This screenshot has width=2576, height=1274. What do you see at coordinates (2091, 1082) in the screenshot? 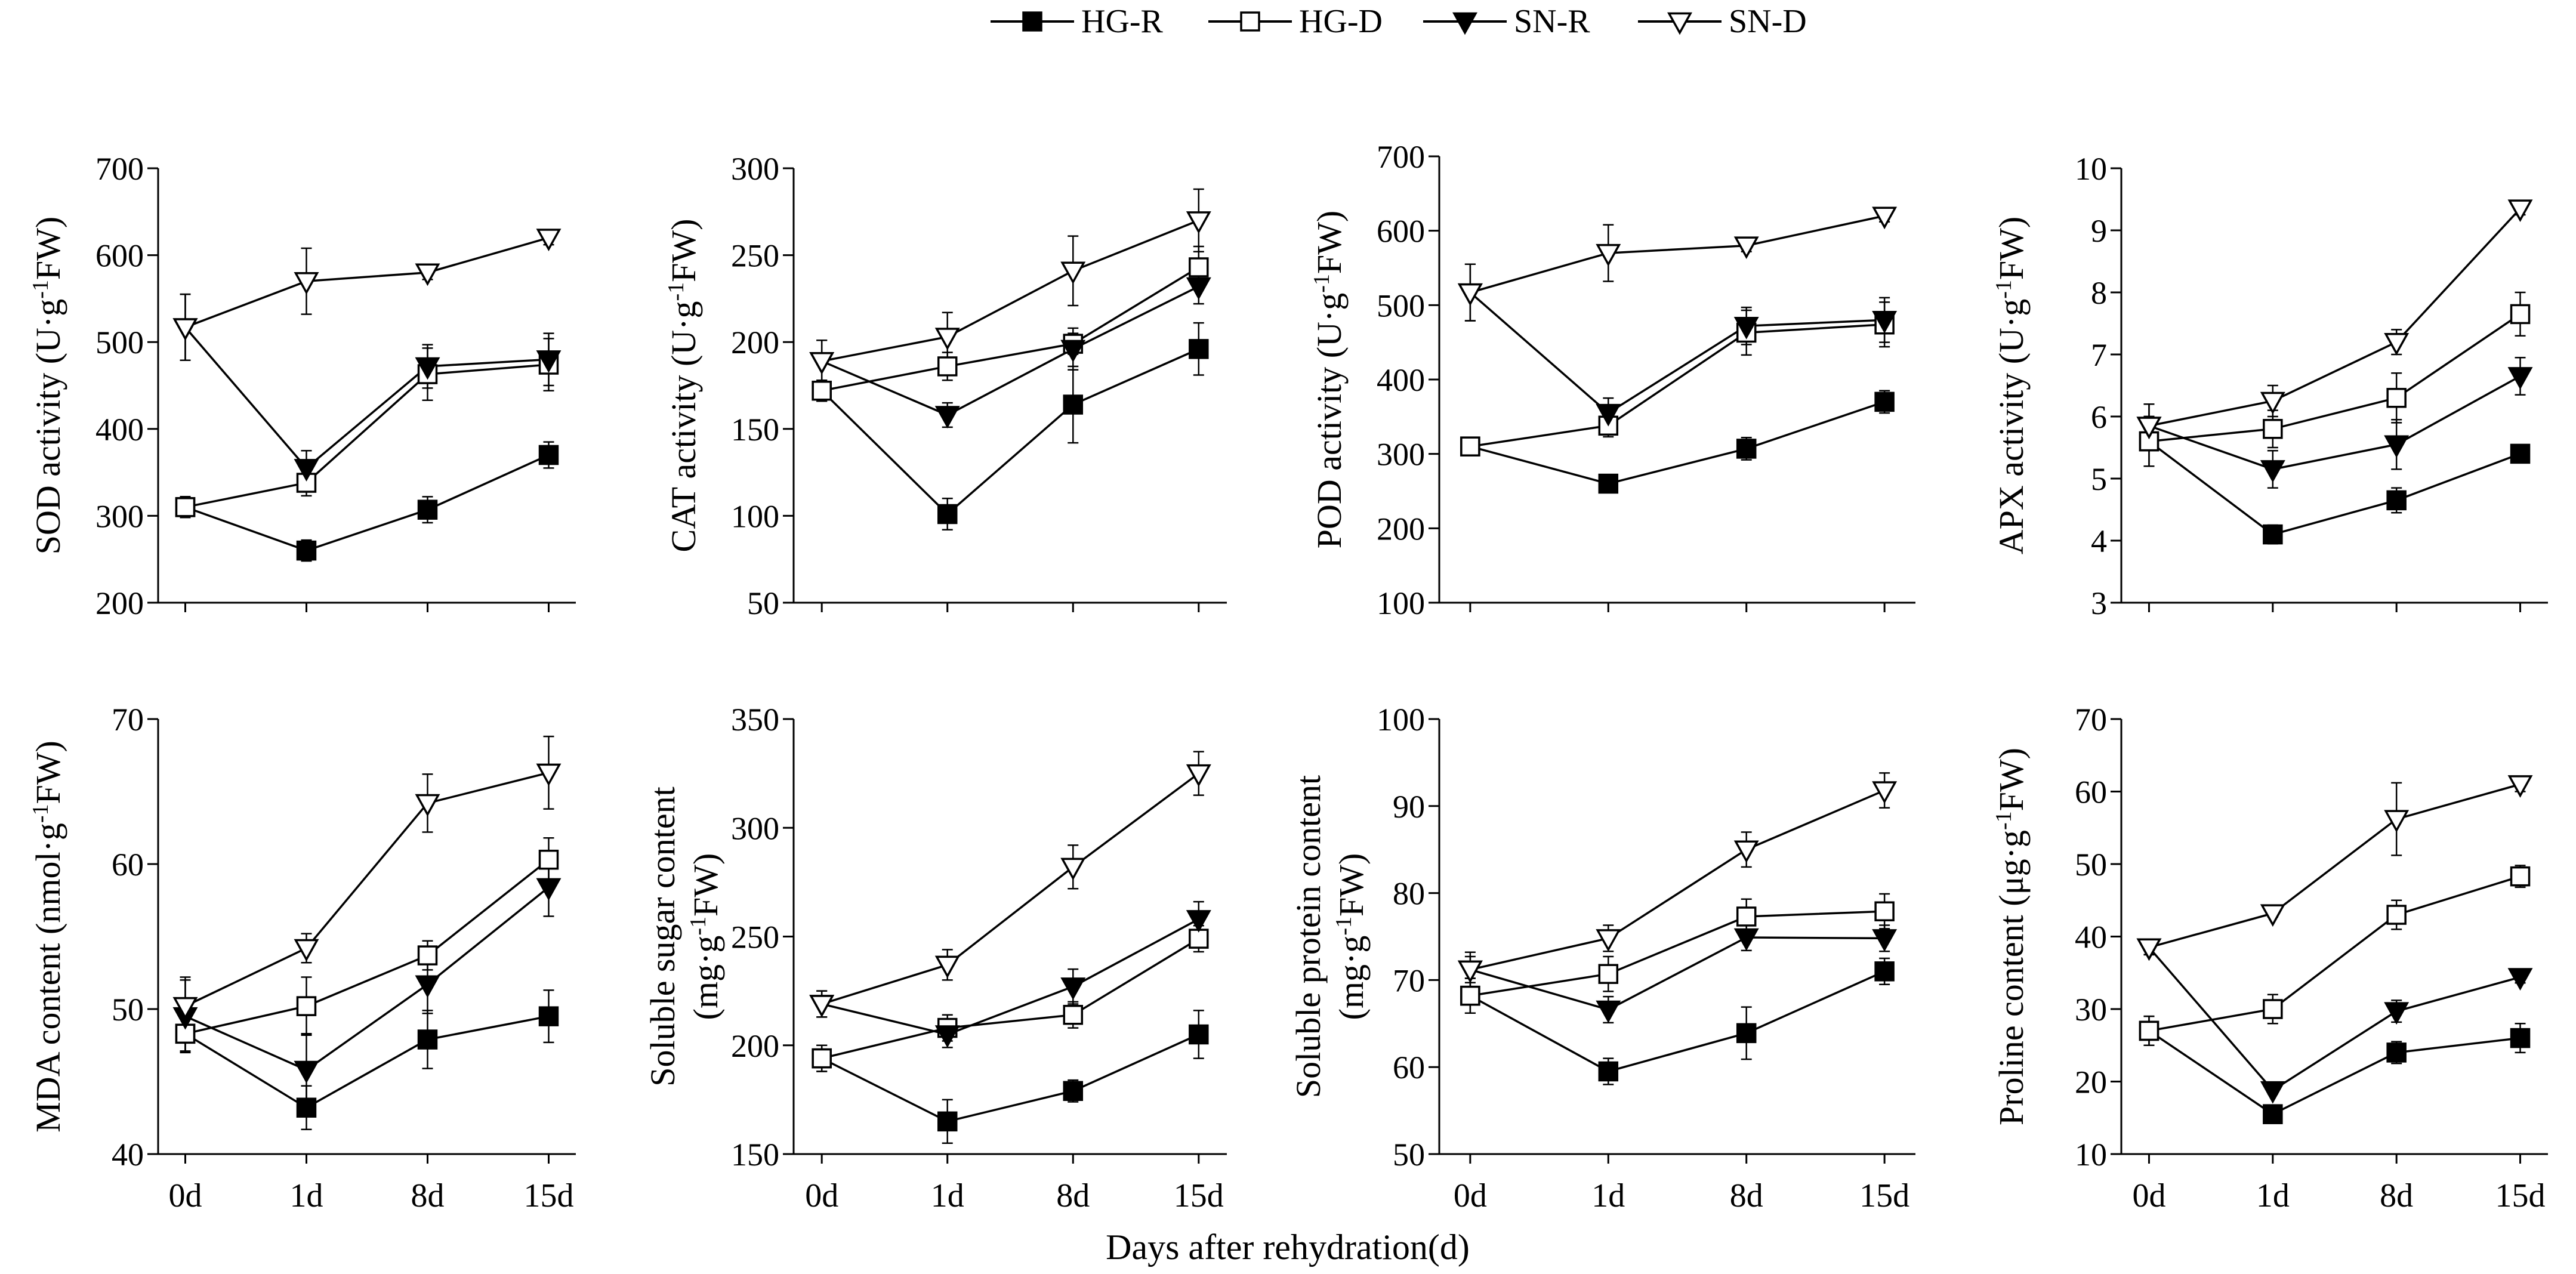
I see `y-tick-label: 20` at bounding box center [2091, 1082].